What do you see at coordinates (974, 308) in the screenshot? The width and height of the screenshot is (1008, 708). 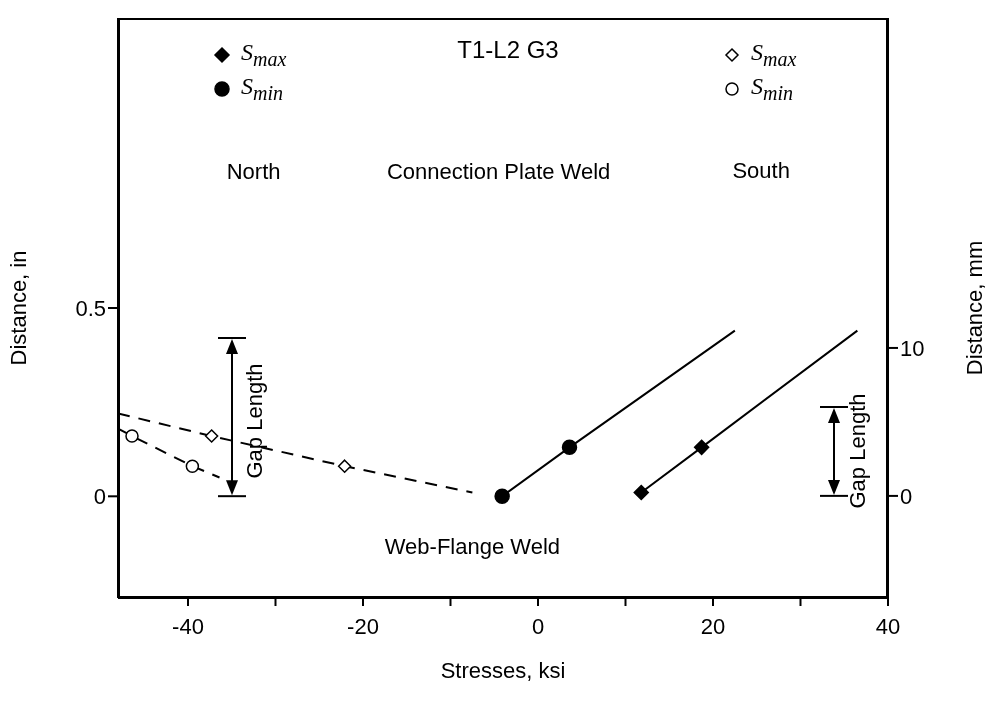 I see `y2-axis-title: Distance, mm` at bounding box center [974, 308].